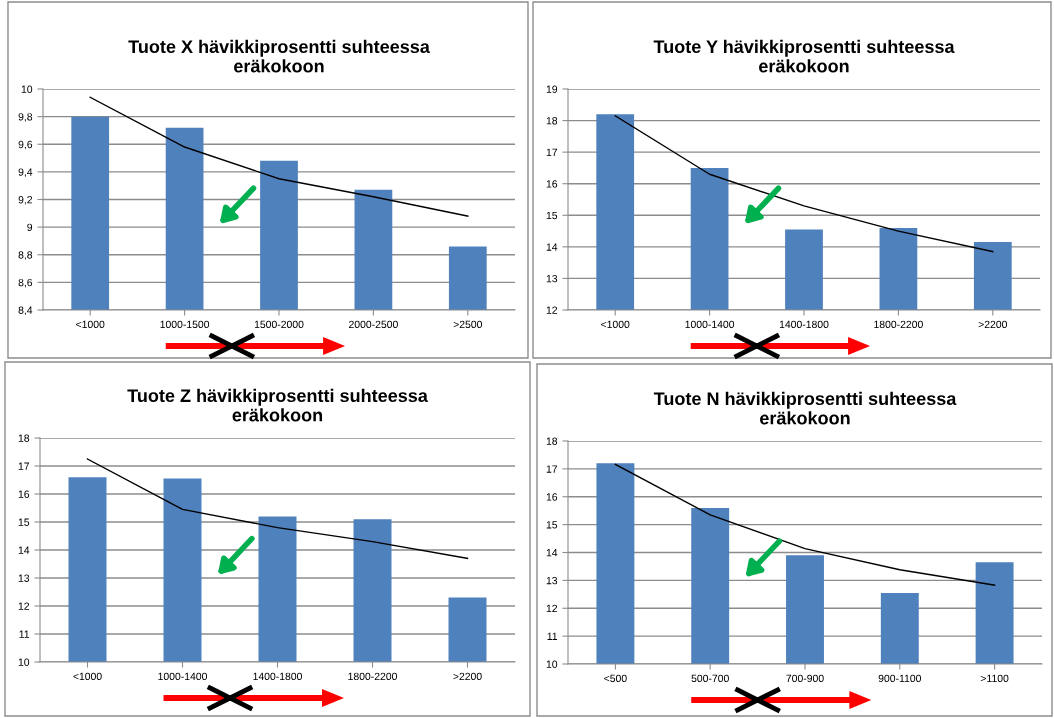 Image resolution: width=1054 pixels, height=718 pixels. Describe the element at coordinates (25, 311) in the screenshot. I see `y-tick-label: 8,4` at that location.